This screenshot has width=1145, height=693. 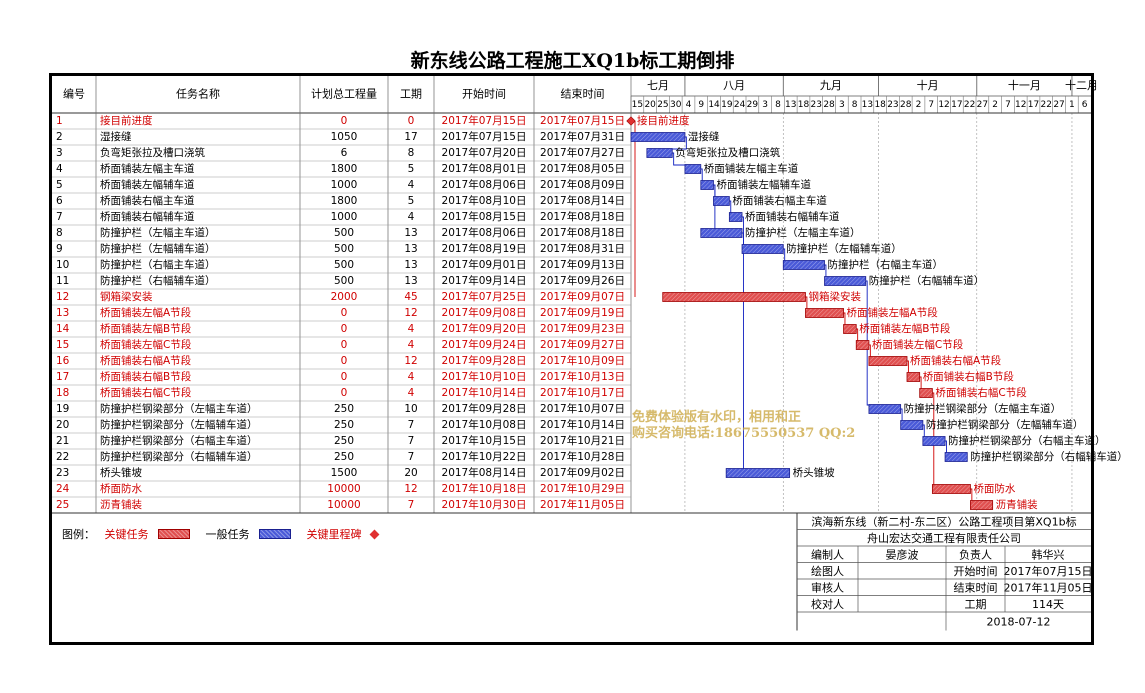 What do you see at coordinates (343, 505) in the screenshot?
I see `task-qty: 10000` at bounding box center [343, 505].